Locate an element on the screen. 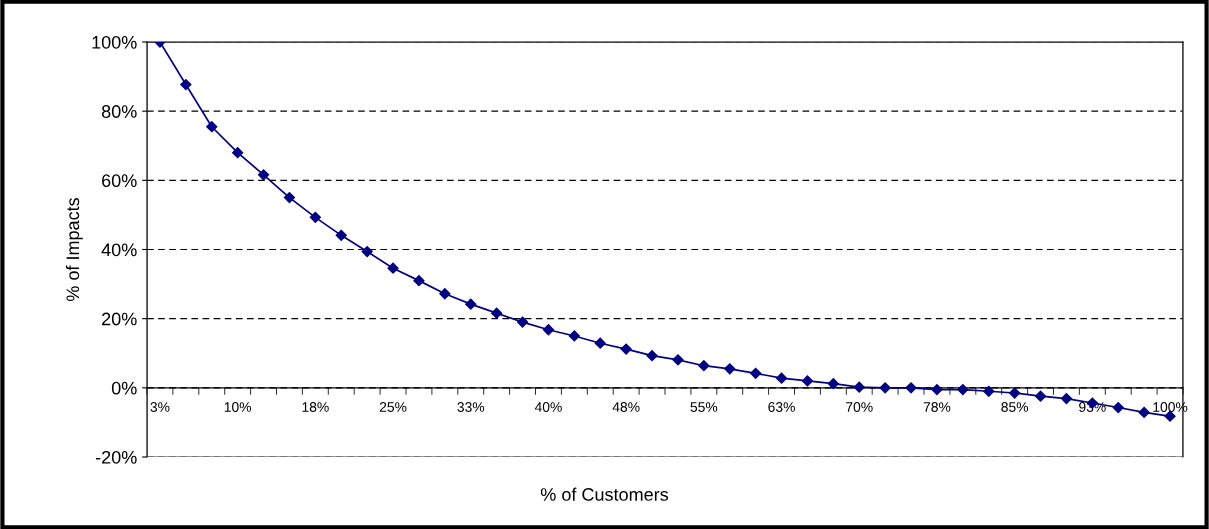  x-tick-label: 85% is located at coordinates (1015, 407).